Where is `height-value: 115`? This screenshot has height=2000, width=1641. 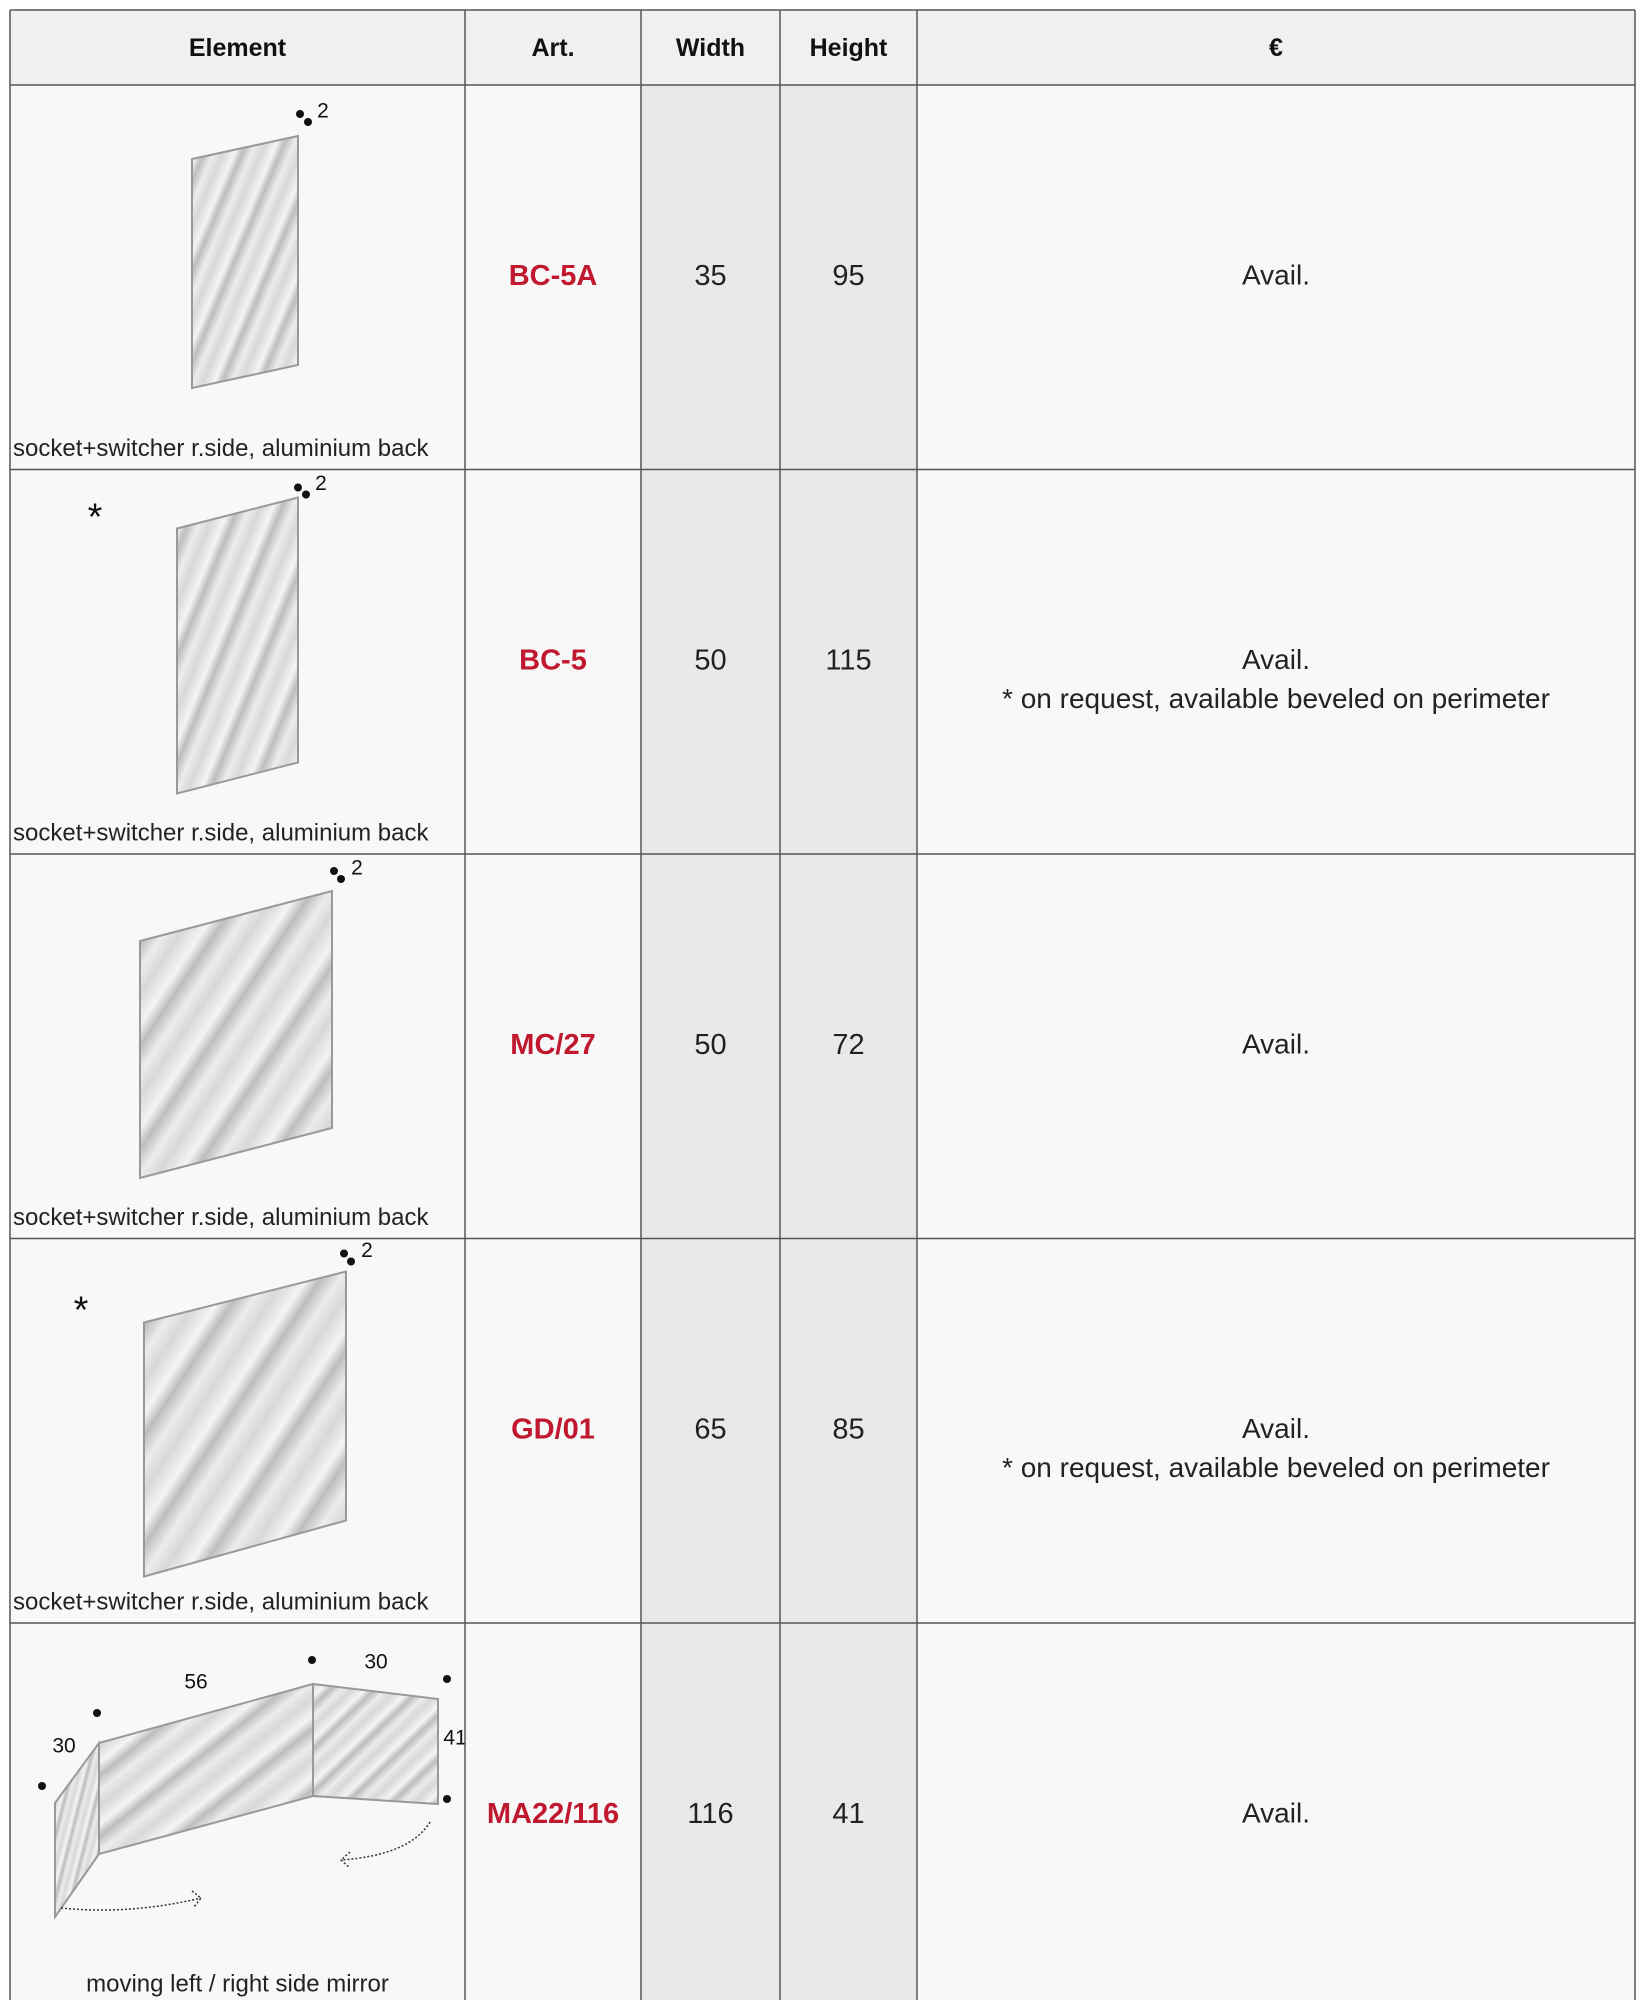 height-value: 115 is located at coordinates (848, 660).